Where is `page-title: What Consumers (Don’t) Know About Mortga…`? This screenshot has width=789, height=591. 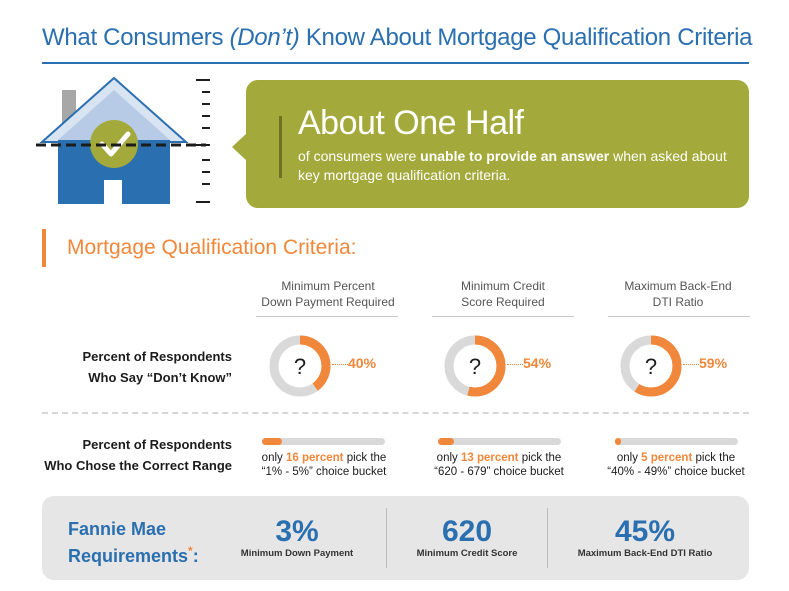 page-title: What Consumers (Don’t) Know About Mortga… is located at coordinates (397, 38).